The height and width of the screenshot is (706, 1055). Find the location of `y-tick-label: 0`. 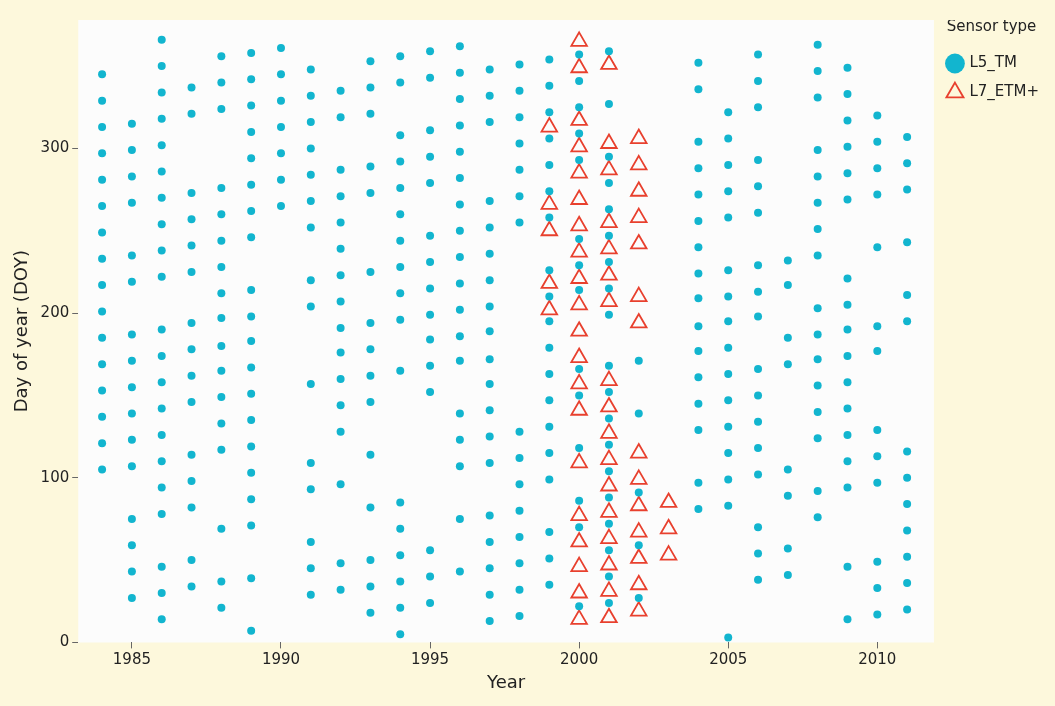

y-tick-label: 0 is located at coordinates (64, 641).